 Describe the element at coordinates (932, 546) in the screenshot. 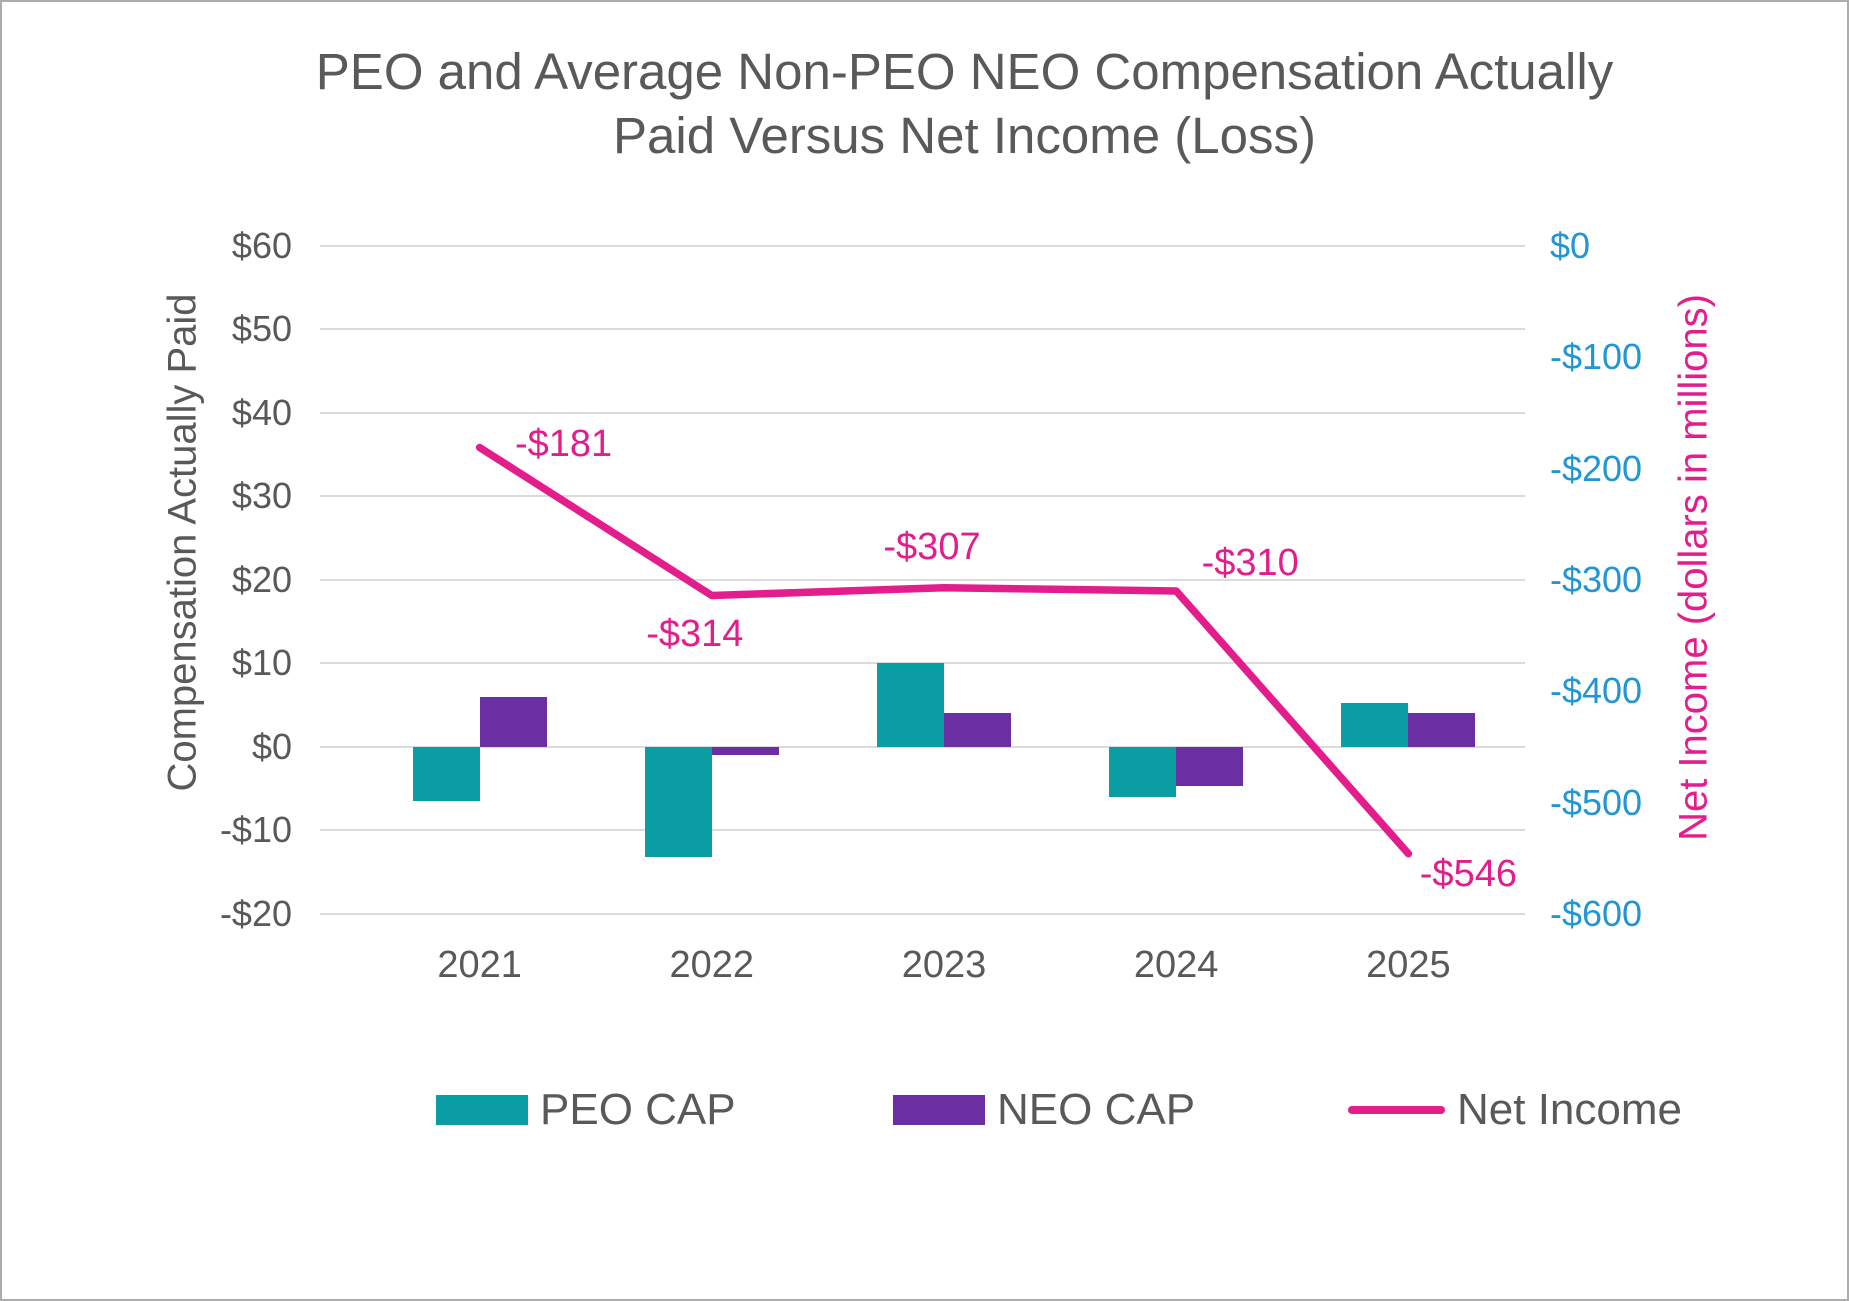

I see `net-income-label-2023: -$307` at that location.